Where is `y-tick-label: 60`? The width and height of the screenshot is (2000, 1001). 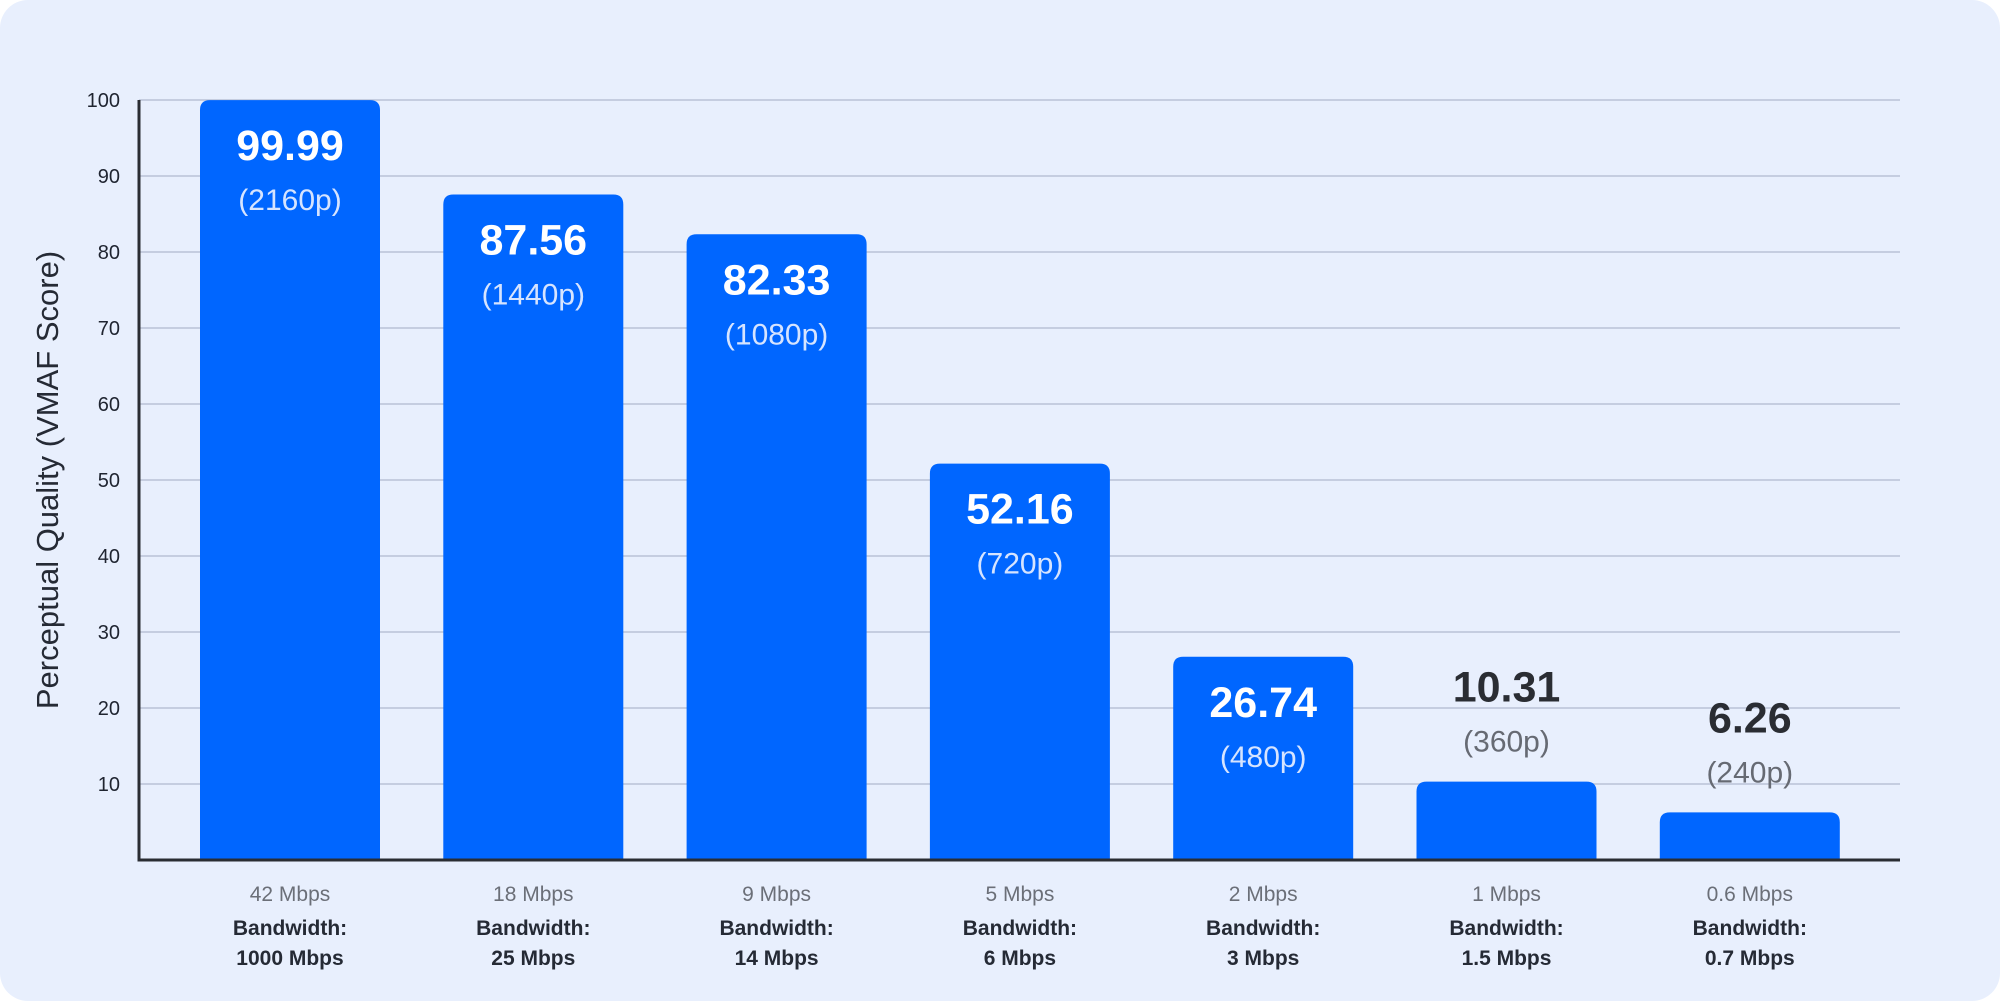
y-tick-label: 60 is located at coordinates (109, 405).